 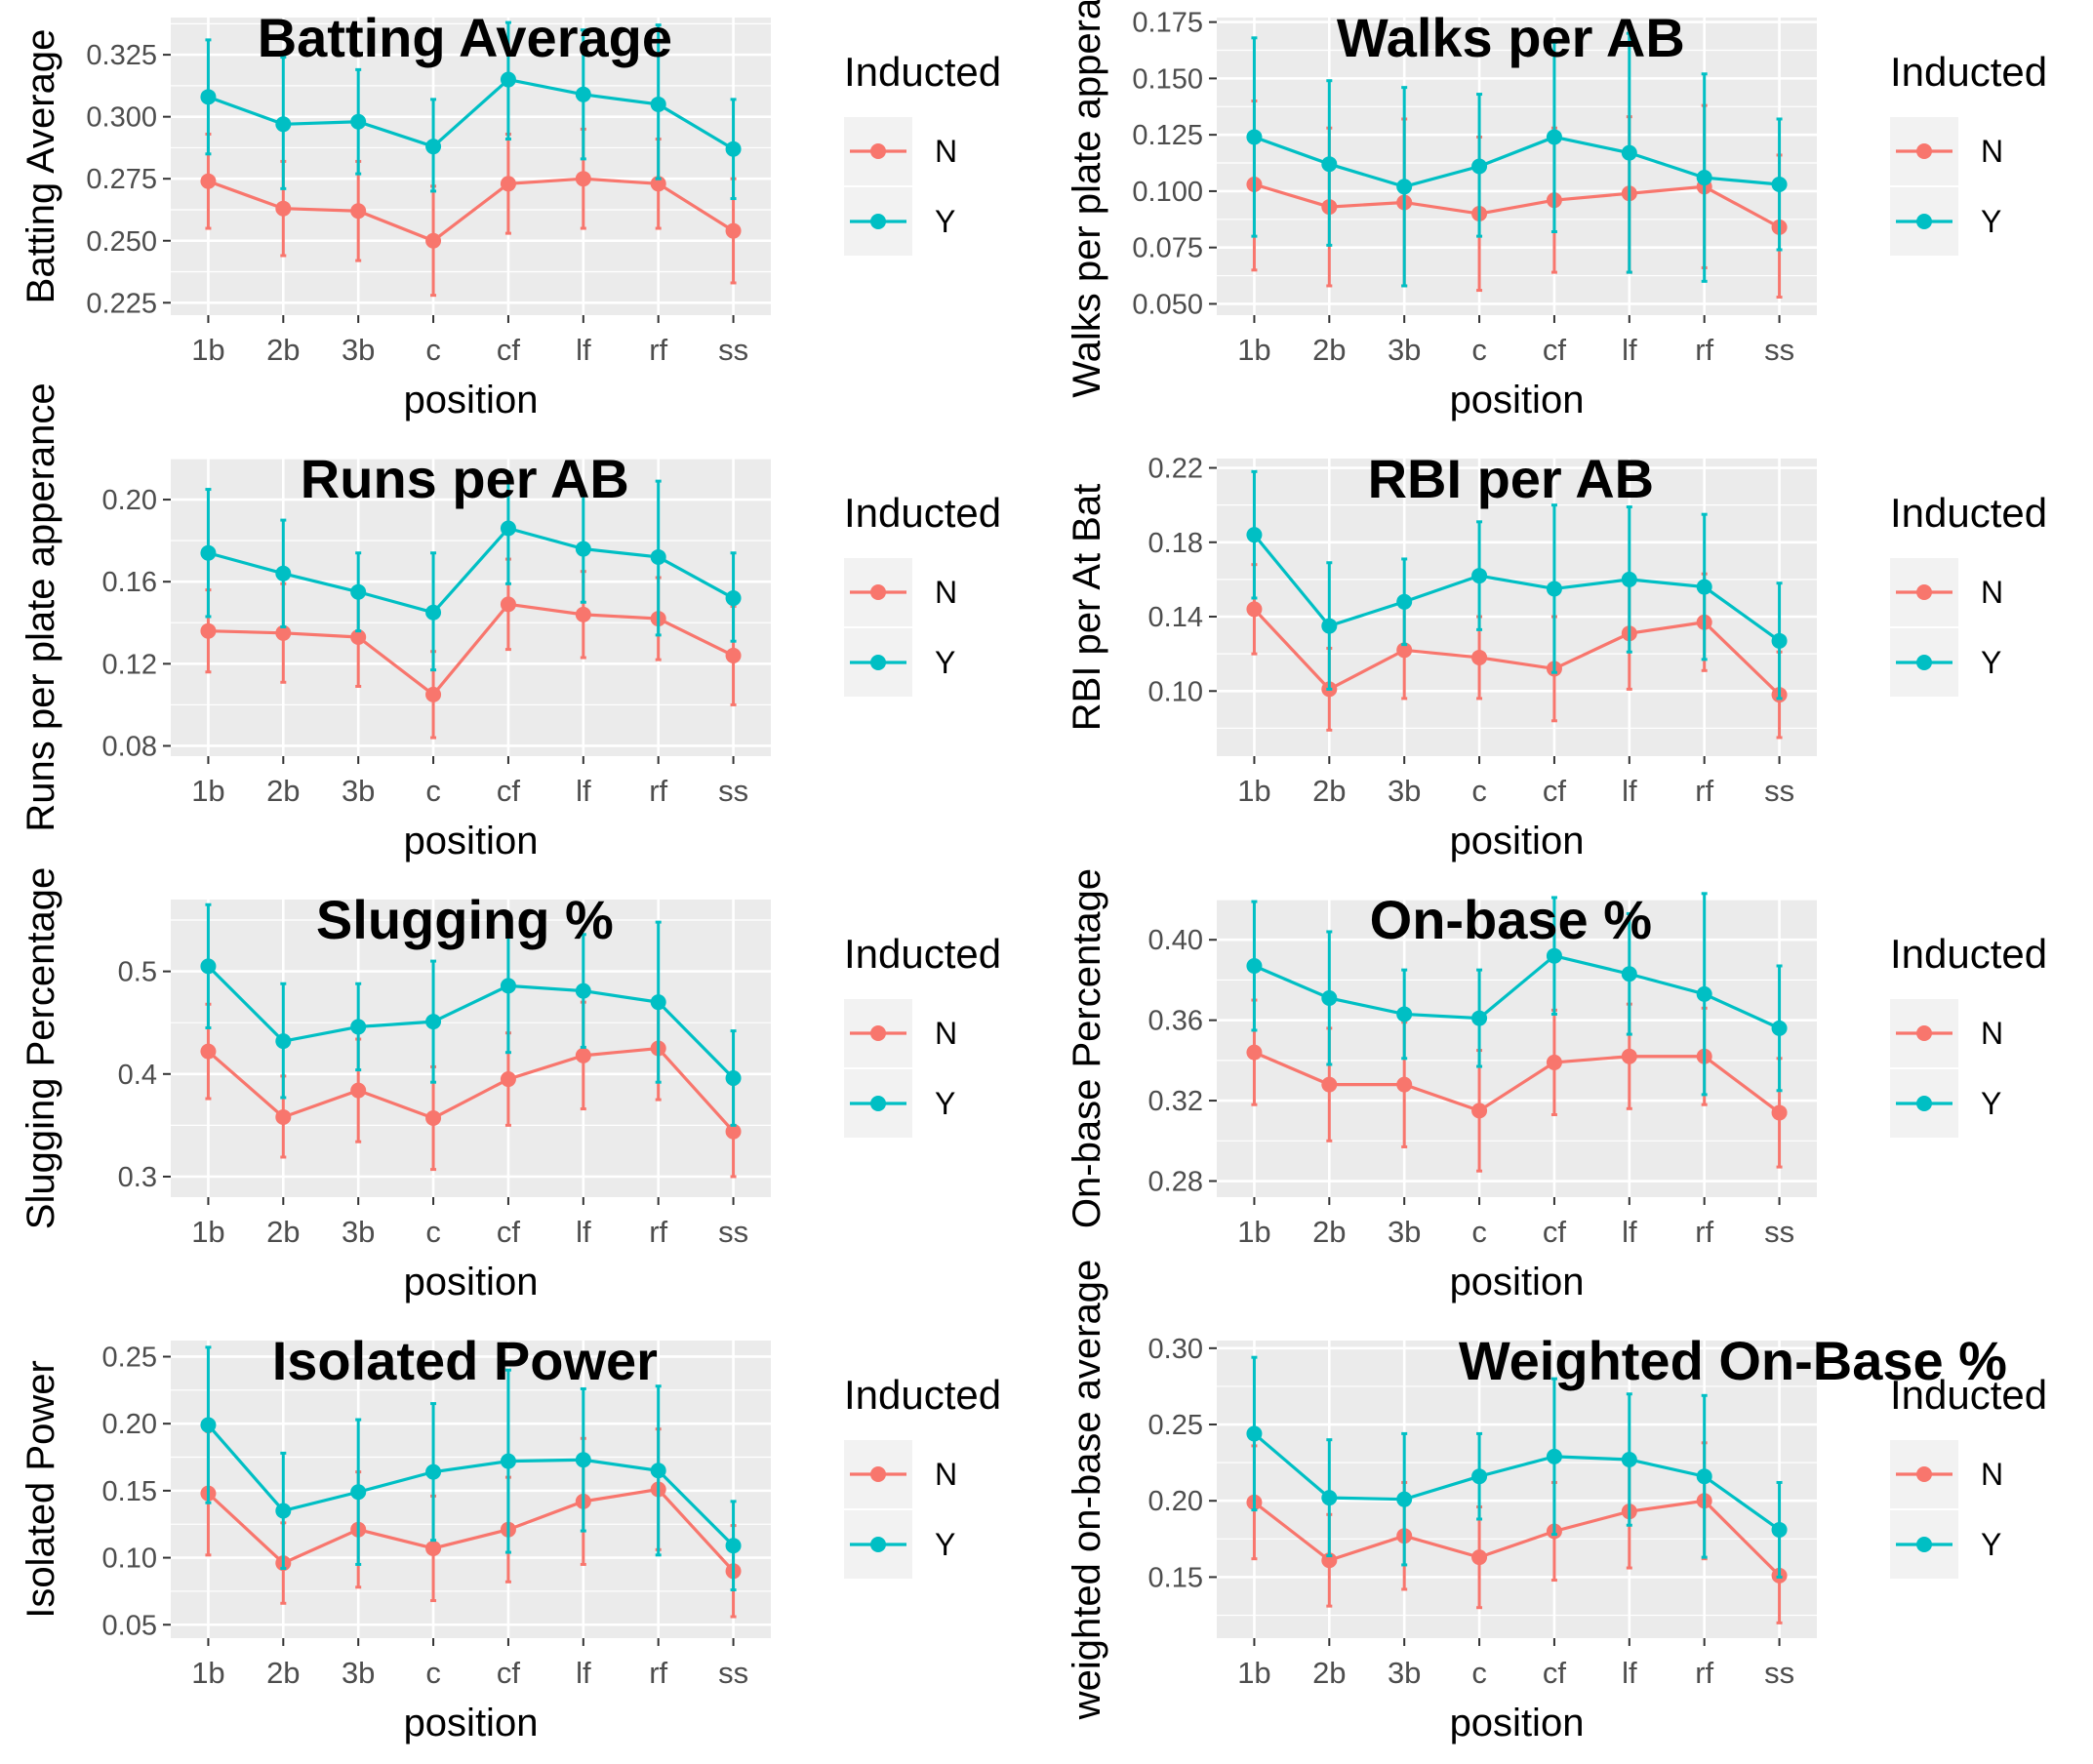 What do you see at coordinates (137, 973) in the screenshot?
I see `y-tick-label: 0.5` at bounding box center [137, 973].